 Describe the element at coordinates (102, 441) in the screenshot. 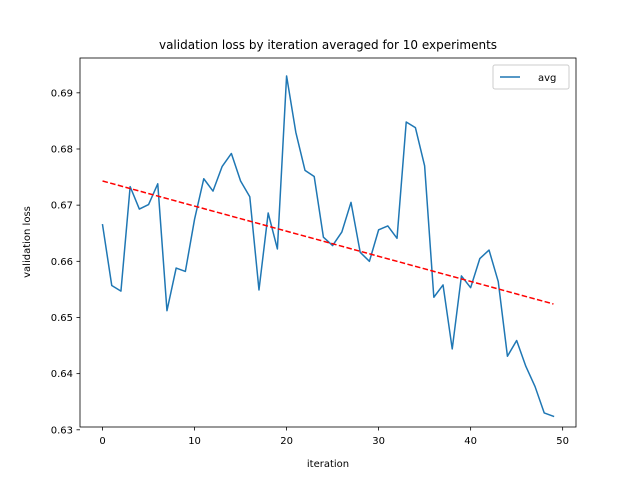

I see `x-tick-label: 0` at that location.